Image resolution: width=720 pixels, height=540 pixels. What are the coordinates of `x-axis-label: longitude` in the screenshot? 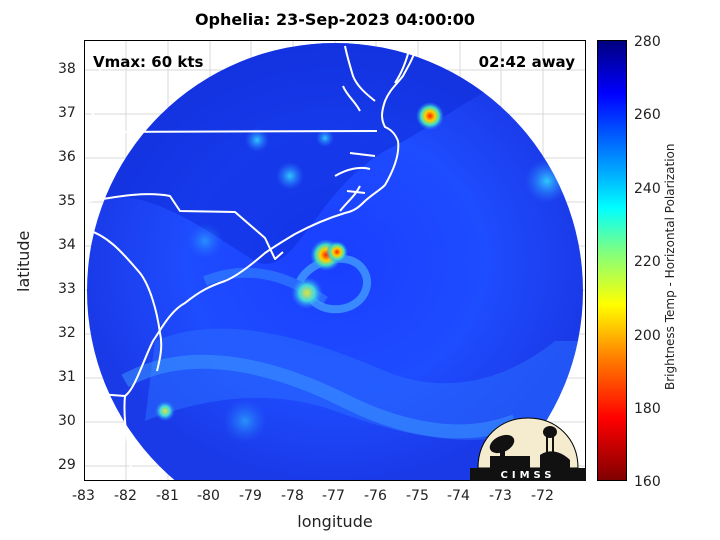 It's located at (335, 521).